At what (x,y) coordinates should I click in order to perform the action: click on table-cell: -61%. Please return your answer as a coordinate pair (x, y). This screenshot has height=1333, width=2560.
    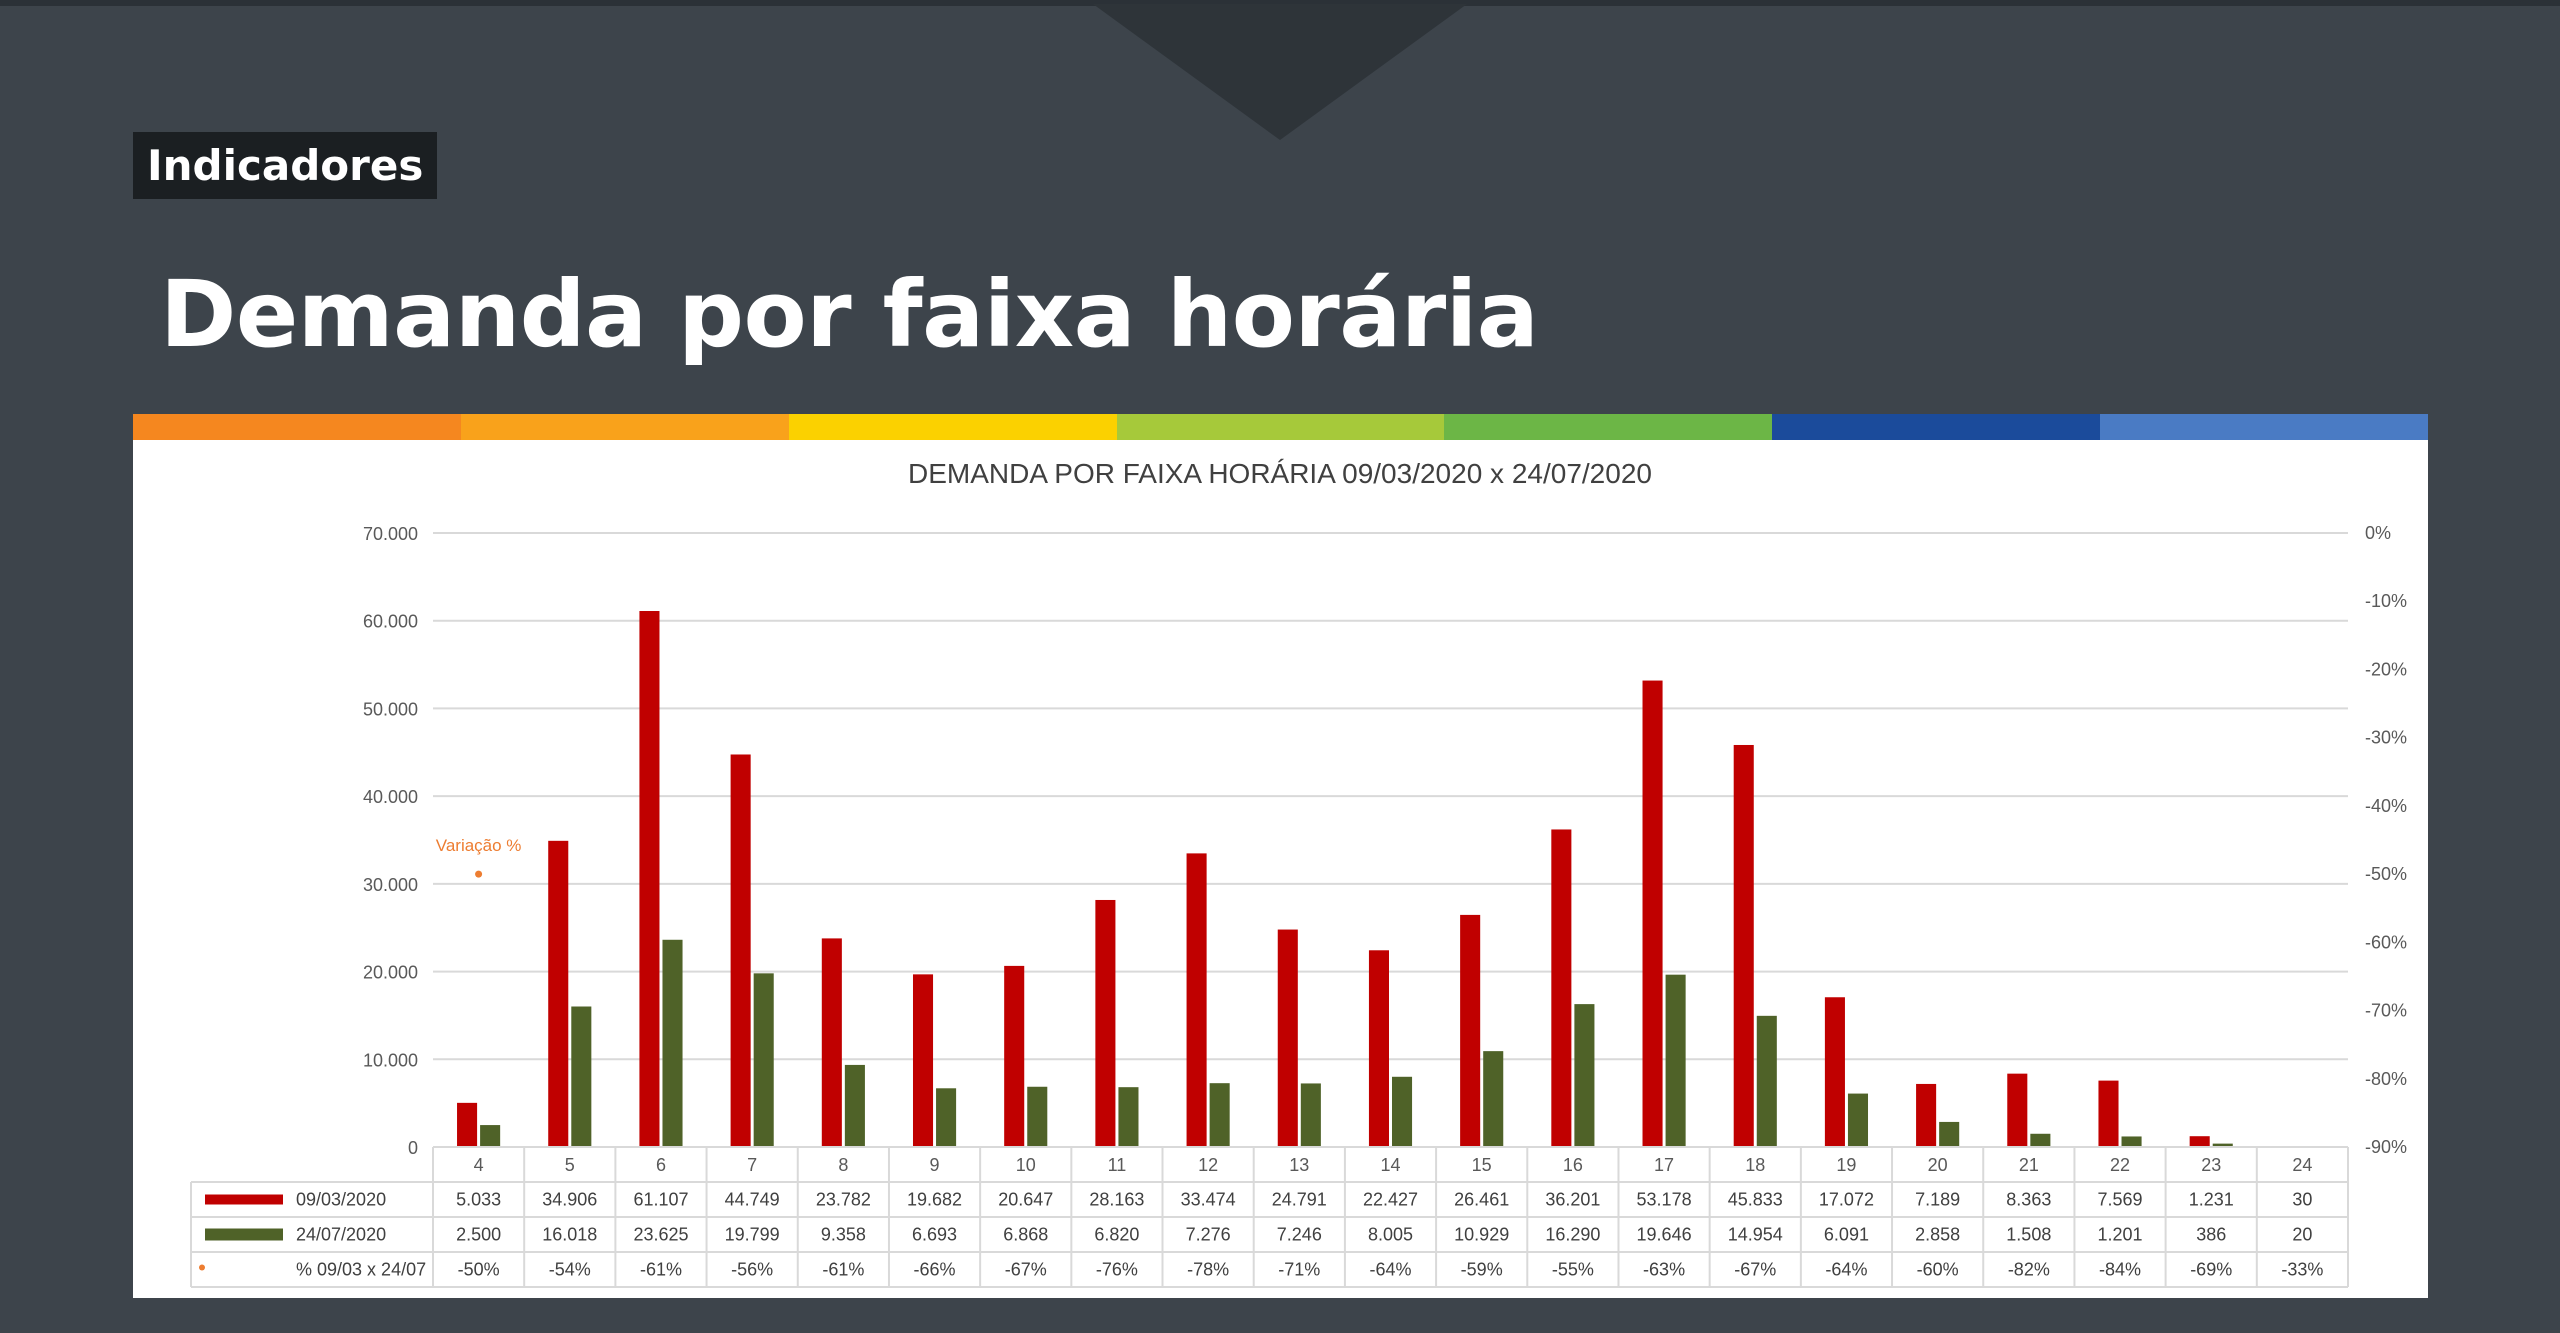
    Looking at the image, I should click on (843, 1270).